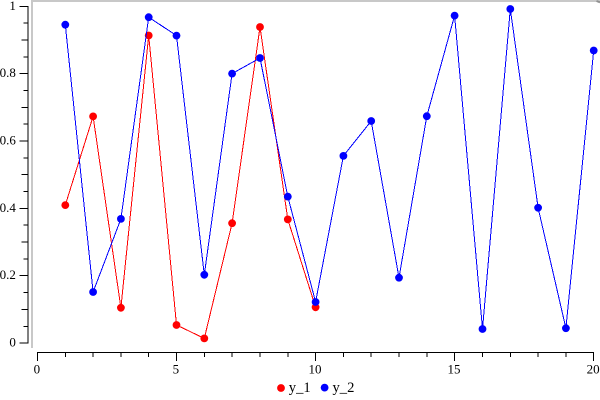 The image size is (600, 400). I want to click on svg-text: 0.6, so click(8, 140).